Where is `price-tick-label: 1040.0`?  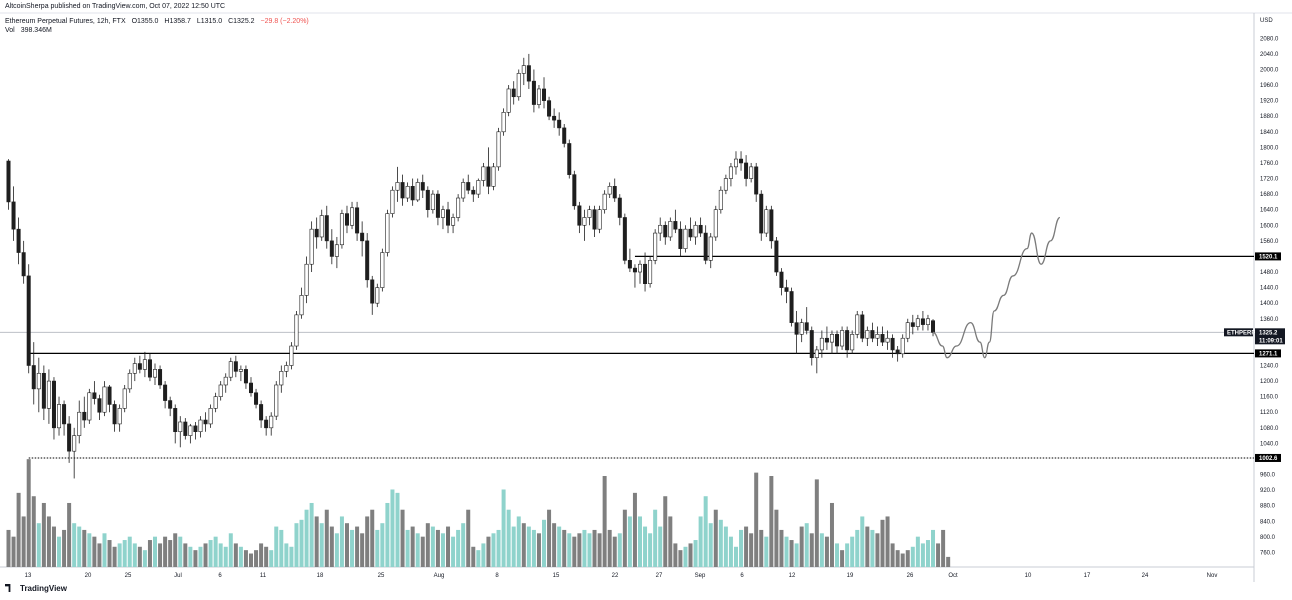
price-tick-label: 1040.0 is located at coordinates (1269, 444).